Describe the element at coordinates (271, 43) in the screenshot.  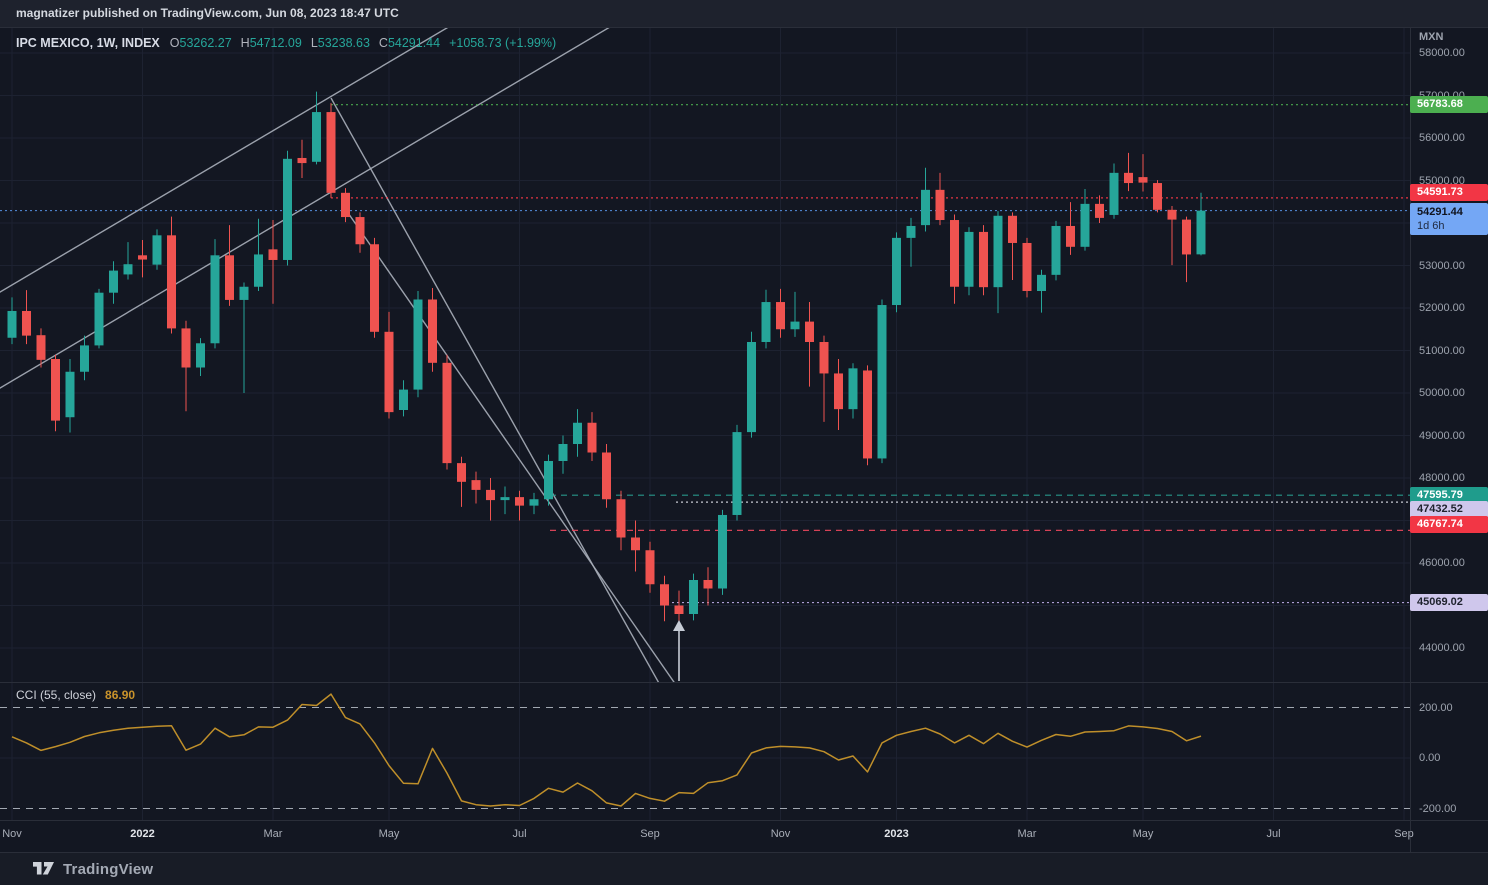
I see `ohlc-high: H54712.09` at that location.